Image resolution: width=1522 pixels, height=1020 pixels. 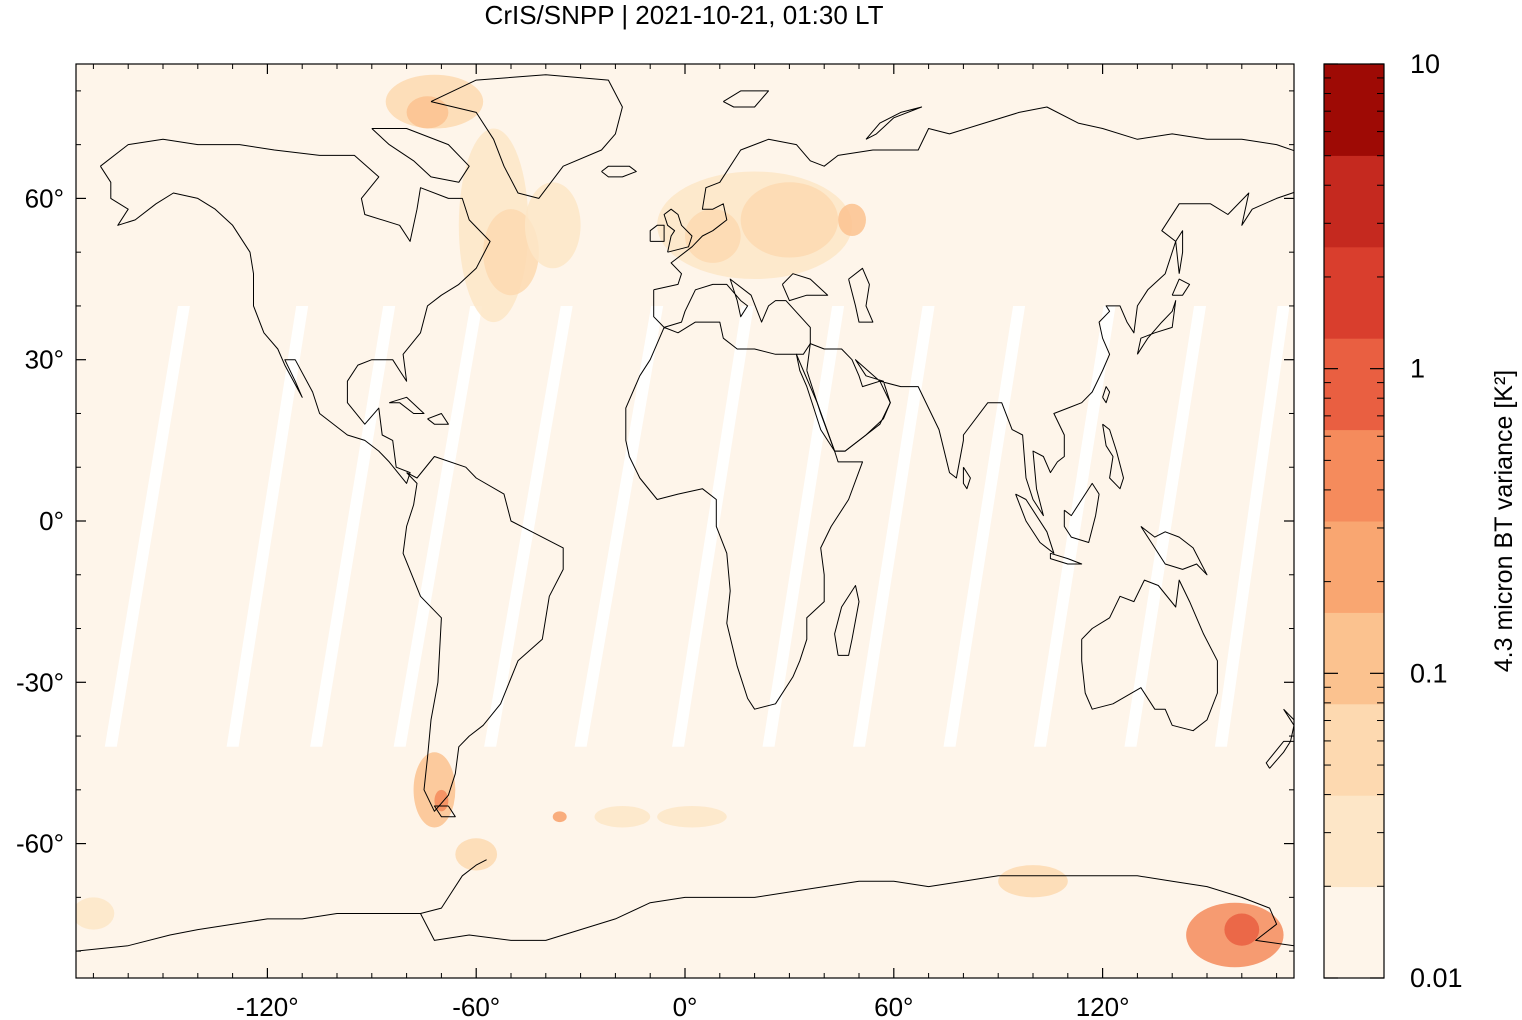 What do you see at coordinates (1429, 673) in the screenshot?
I see `colorbar-tick-label: 0.1` at bounding box center [1429, 673].